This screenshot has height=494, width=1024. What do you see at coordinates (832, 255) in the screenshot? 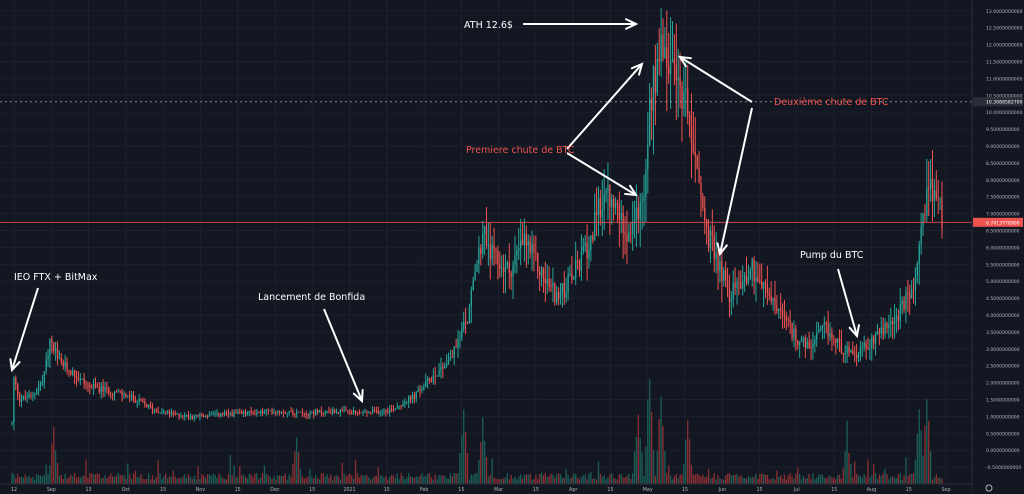
I see `annotation-pump: Pump du BTC` at bounding box center [832, 255].